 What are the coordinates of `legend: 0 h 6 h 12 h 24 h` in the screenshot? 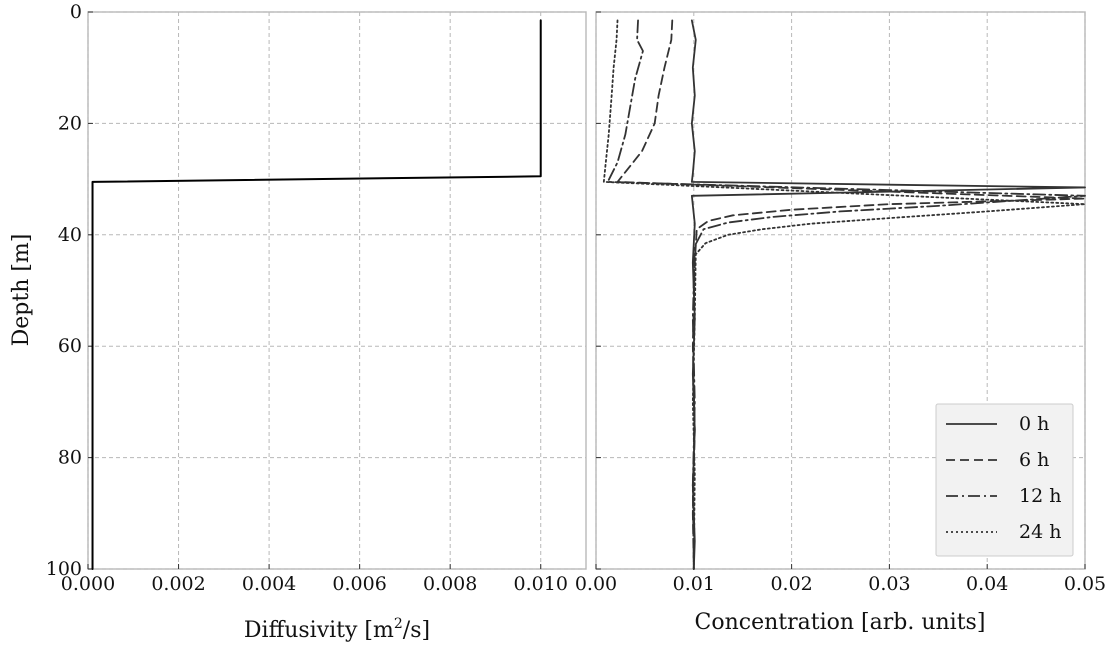 It's located at (1004, 480).